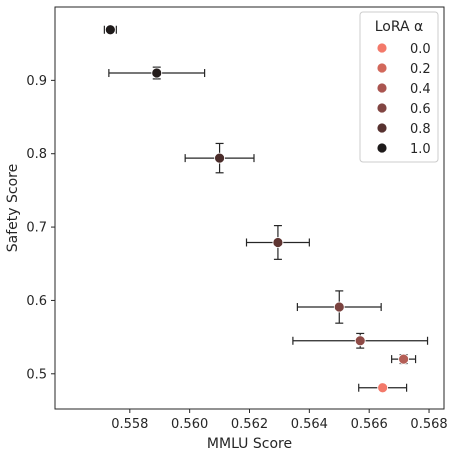 The width and height of the screenshot is (463, 458). Describe the element at coordinates (428, 424) in the screenshot. I see `x-tick-label: 0.568` at that location.